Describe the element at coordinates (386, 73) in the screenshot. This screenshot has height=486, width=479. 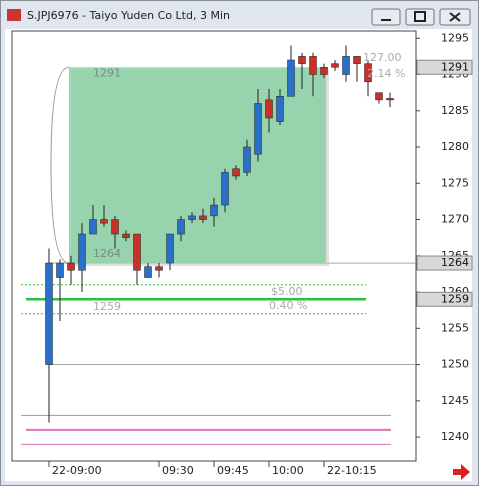
I see `annotation: 2.14 %` at that location.